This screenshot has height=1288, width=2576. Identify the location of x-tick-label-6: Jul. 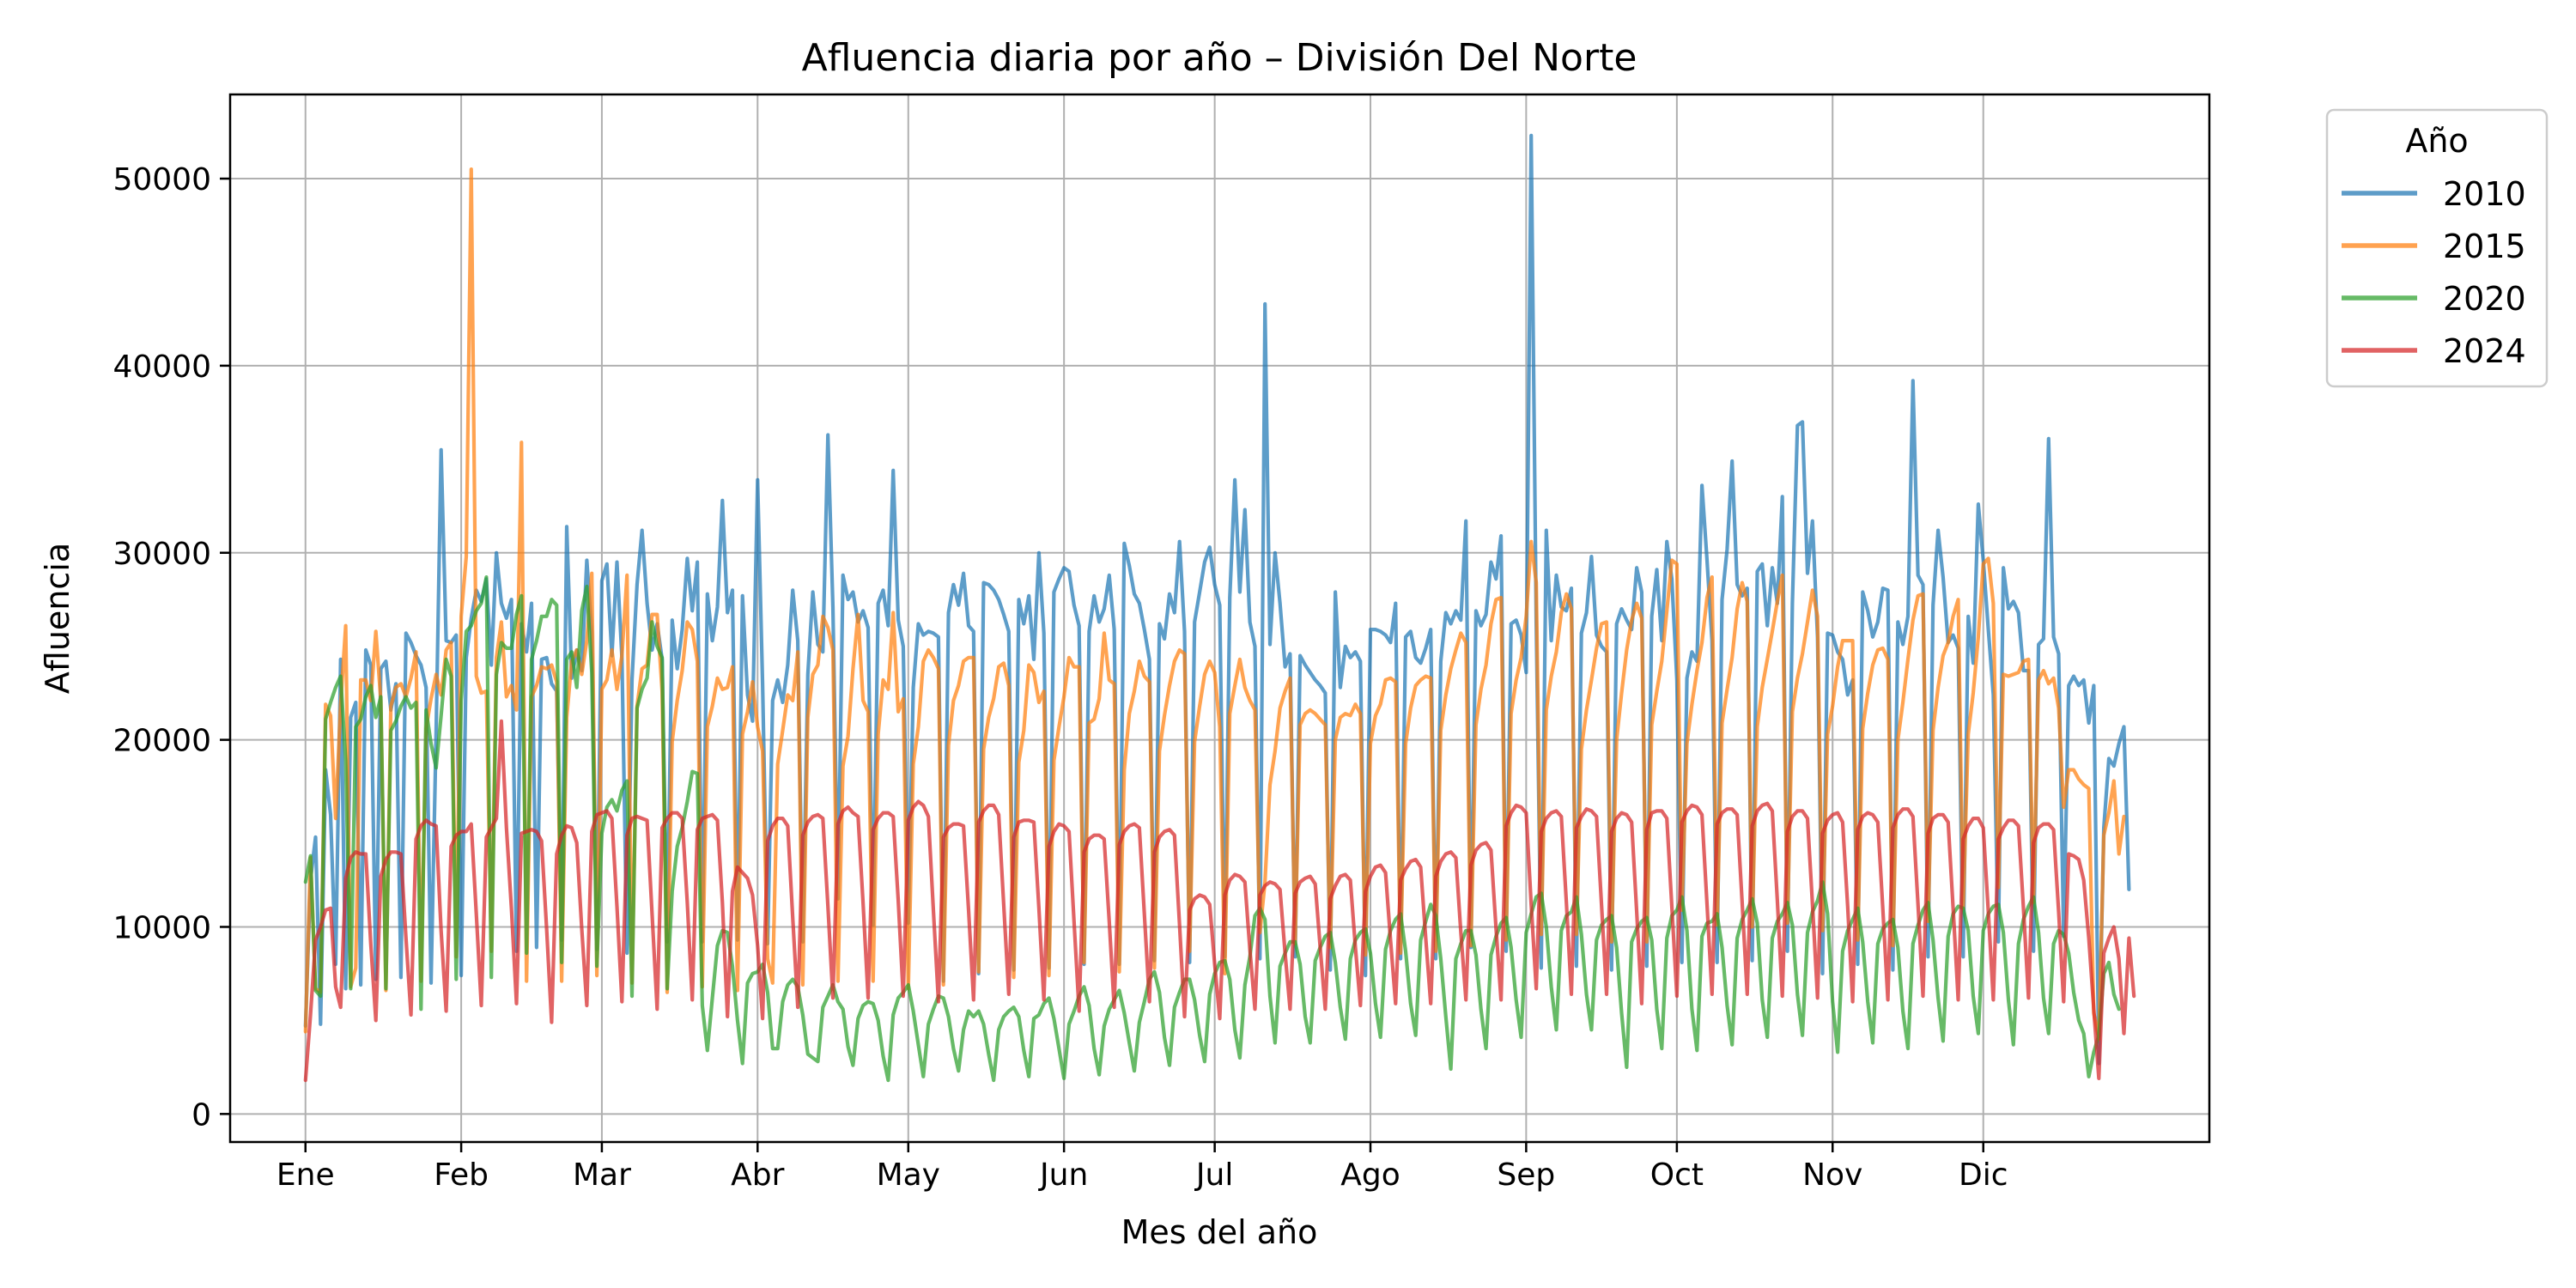
(1213, 1175).